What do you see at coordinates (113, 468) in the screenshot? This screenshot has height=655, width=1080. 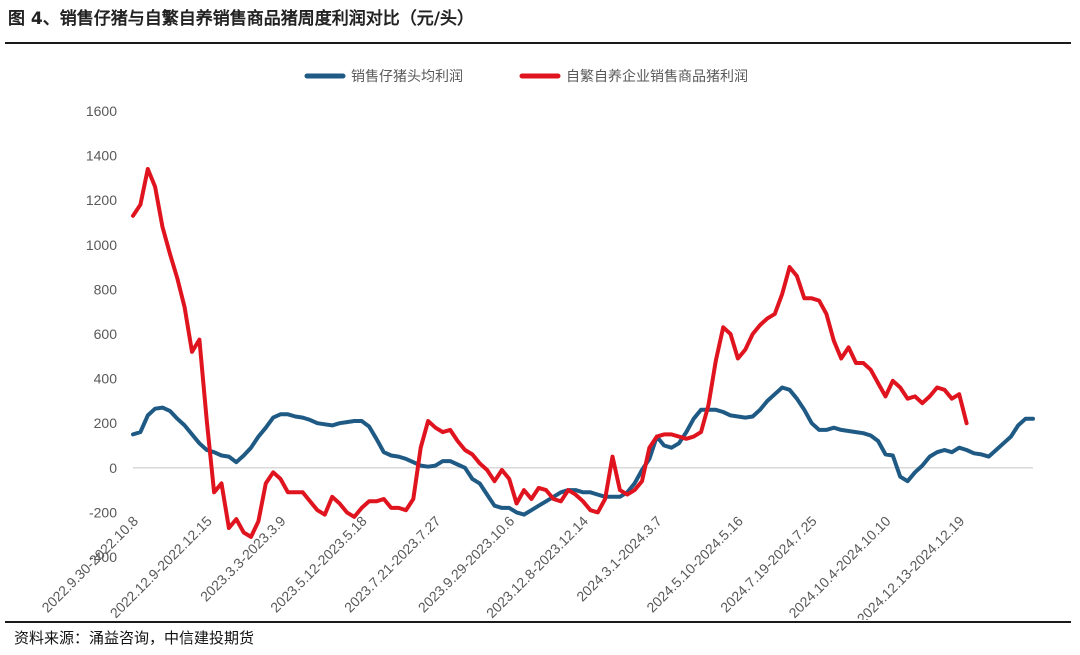 I see `y-tick-label: 0` at bounding box center [113, 468].